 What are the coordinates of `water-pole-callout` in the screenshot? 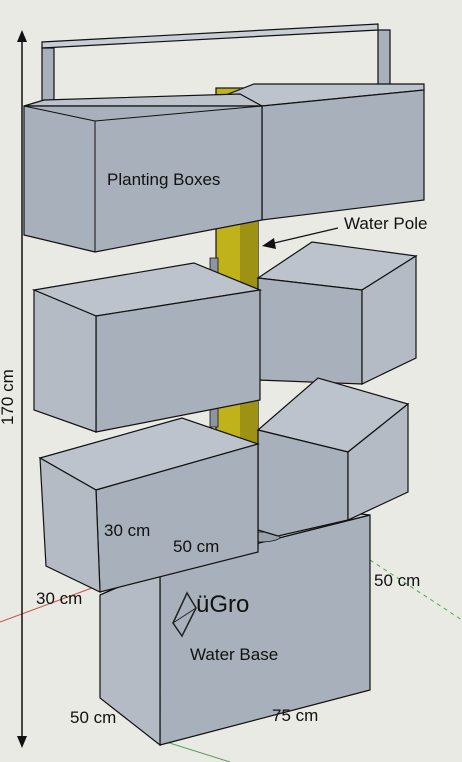 It's located at (300, 238).